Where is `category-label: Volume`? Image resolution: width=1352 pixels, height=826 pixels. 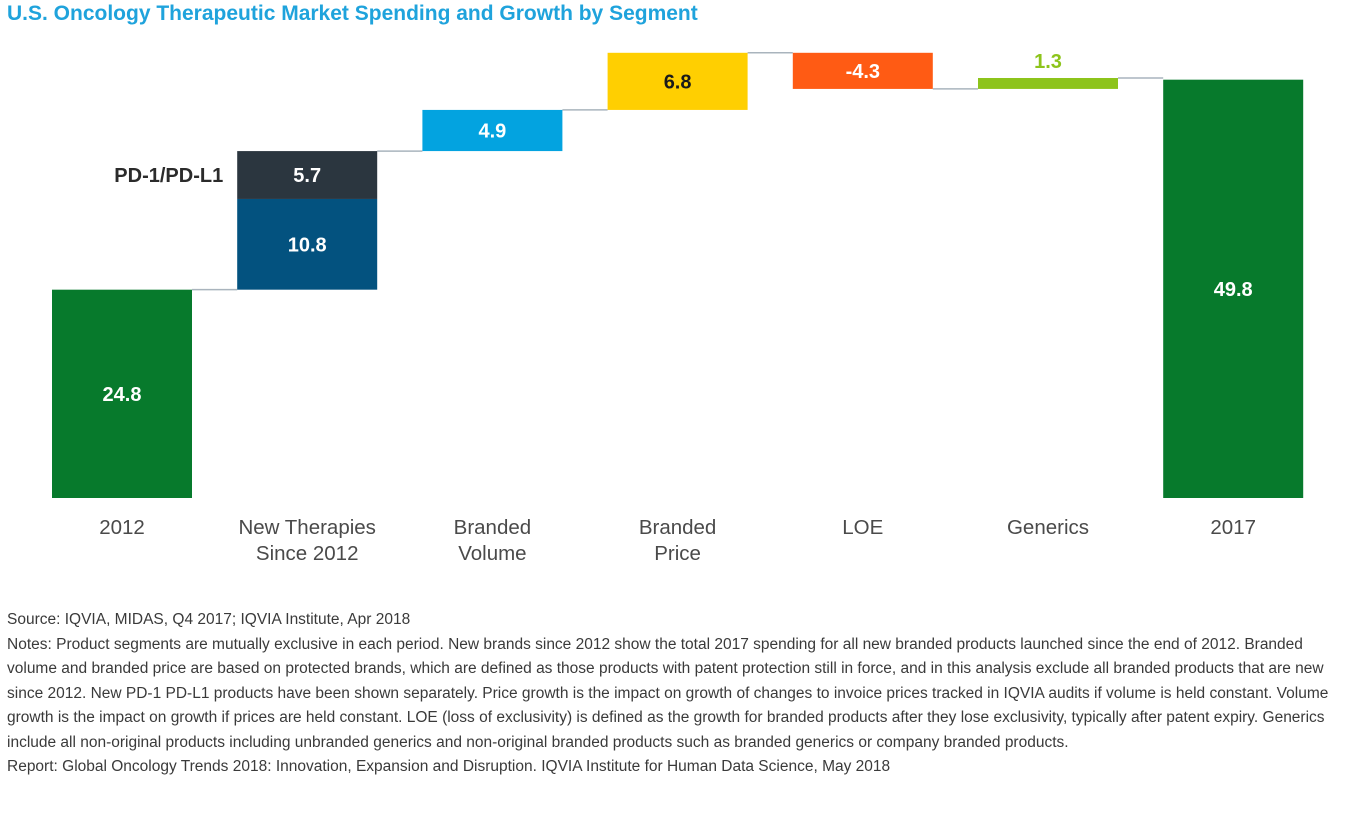
category-label: Volume is located at coordinates (492, 553).